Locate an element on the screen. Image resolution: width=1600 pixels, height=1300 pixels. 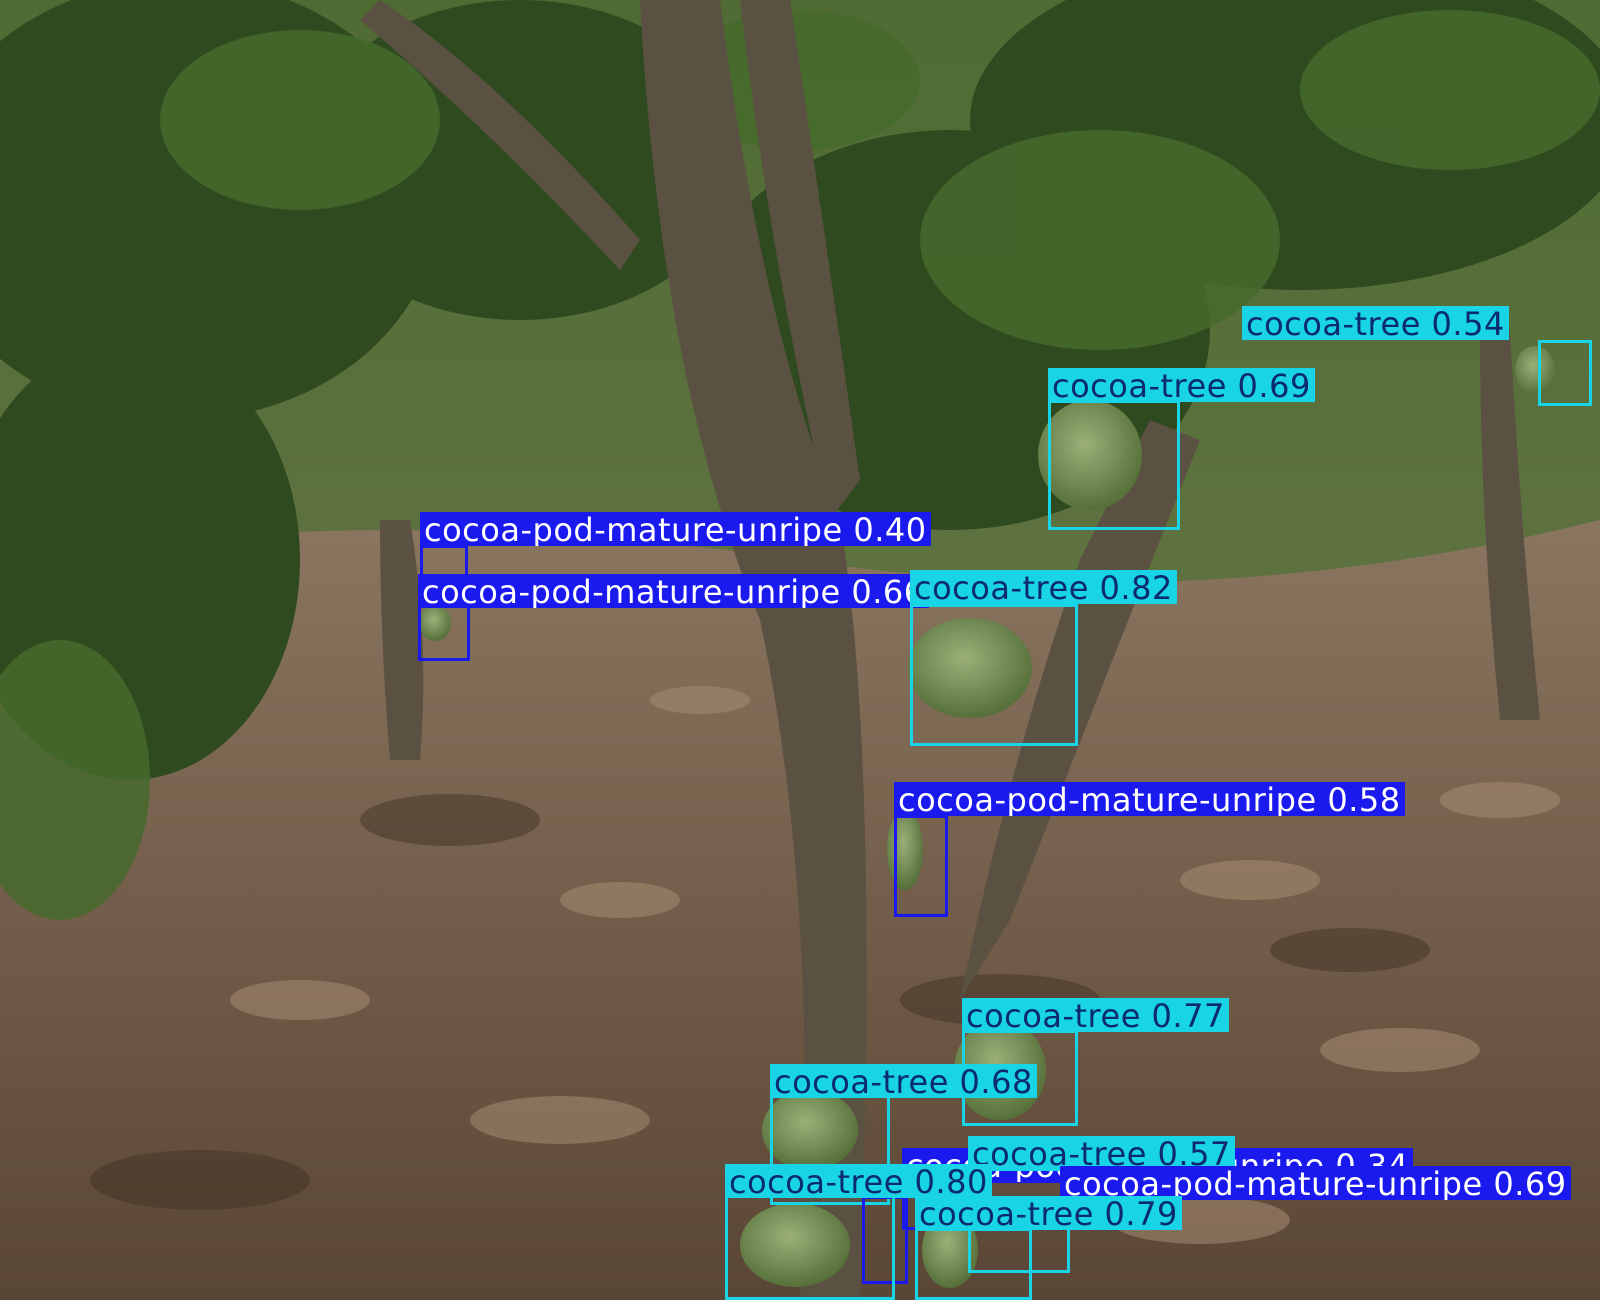
cocoa-tree-detection-label: cocoa-tree 0.80 is located at coordinates (858, 1181).